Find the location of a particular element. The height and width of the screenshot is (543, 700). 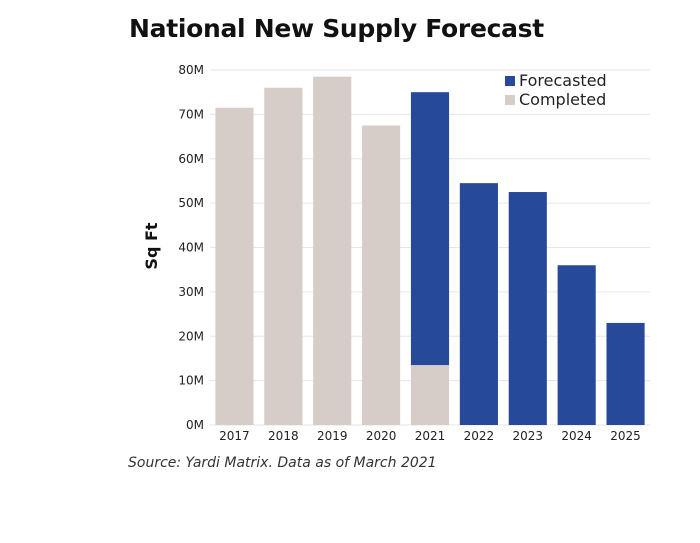

x-axis: 2017 2018 2019 2020 2021 2022 2023 2024 2025 is located at coordinates (430, 436).